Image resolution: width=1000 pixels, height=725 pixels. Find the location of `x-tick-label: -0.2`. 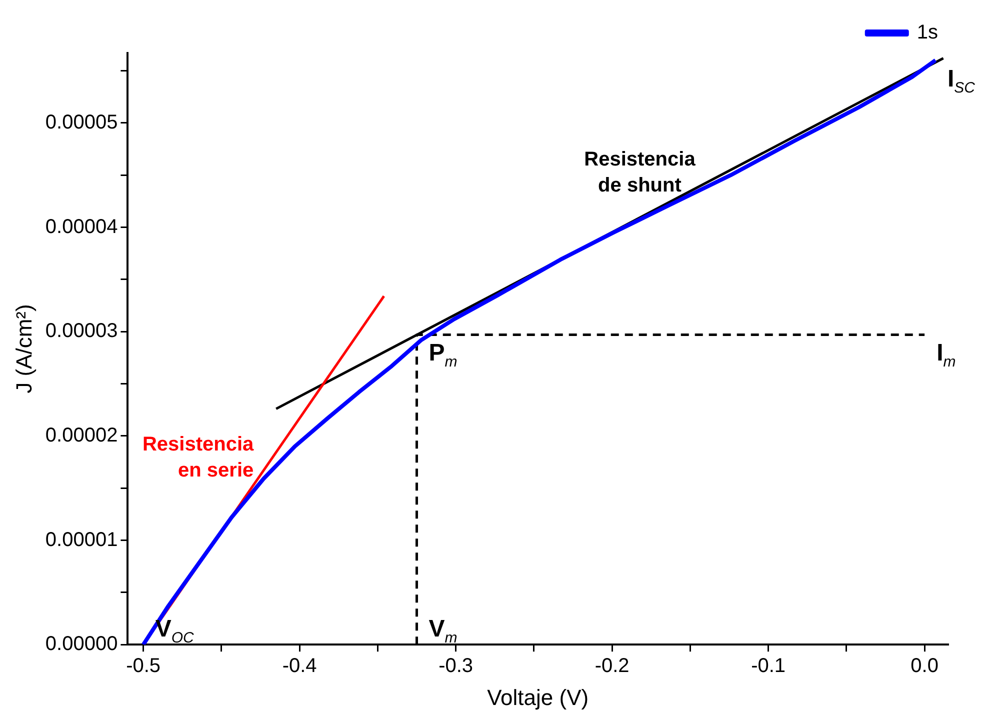

x-tick-label: -0.2 is located at coordinates (612, 666).